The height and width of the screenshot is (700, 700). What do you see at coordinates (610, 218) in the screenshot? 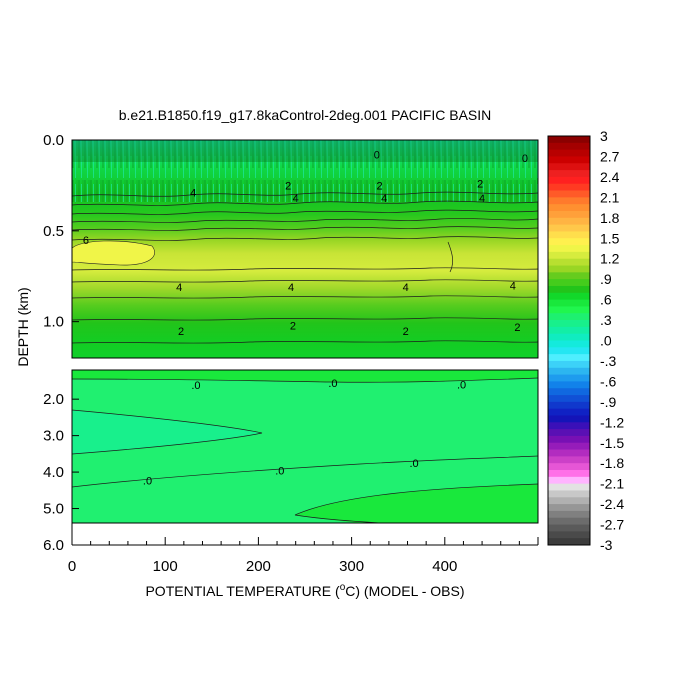
I see `colorbar-label: 1.8` at bounding box center [610, 218].